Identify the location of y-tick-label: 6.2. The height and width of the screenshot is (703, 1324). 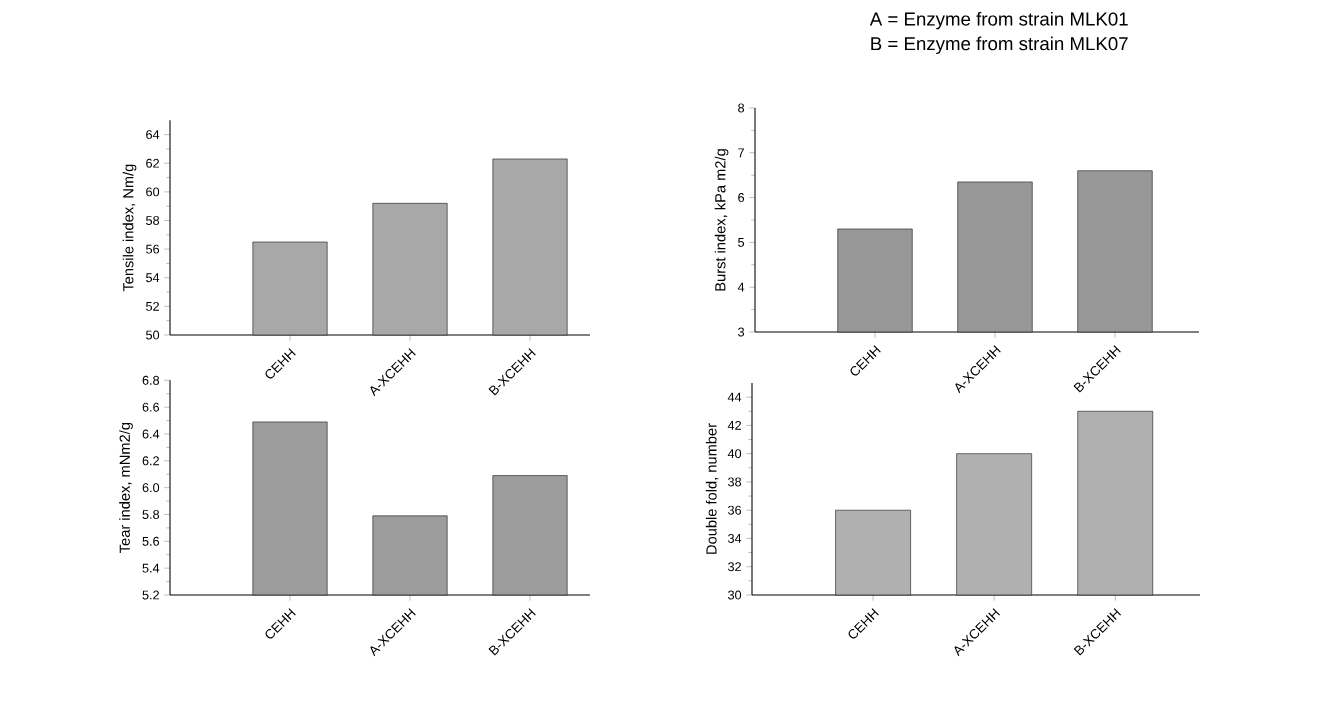
(150, 461).